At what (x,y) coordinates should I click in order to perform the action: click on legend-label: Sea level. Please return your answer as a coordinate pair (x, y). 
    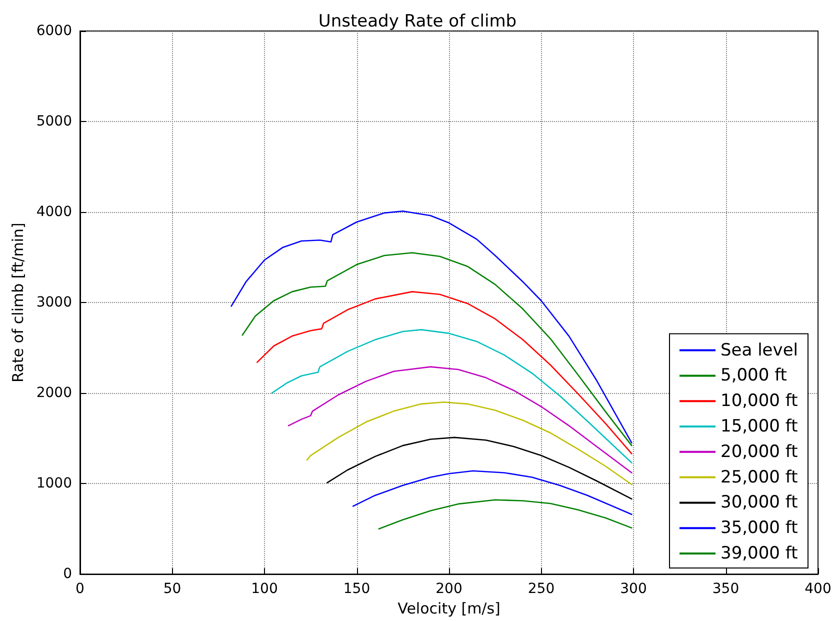
    Looking at the image, I should click on (759, 350).